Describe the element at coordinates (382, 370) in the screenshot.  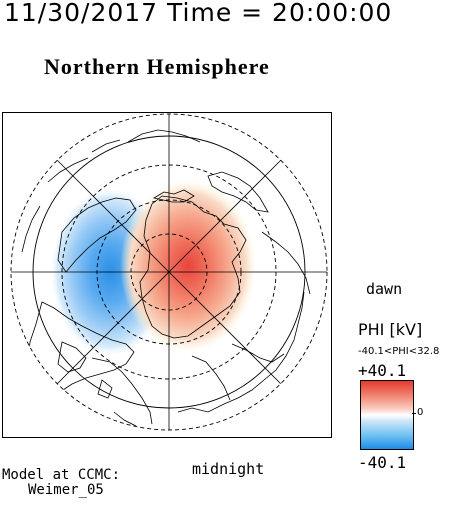
I see `colorbar-max-label: +40.1` at that location.